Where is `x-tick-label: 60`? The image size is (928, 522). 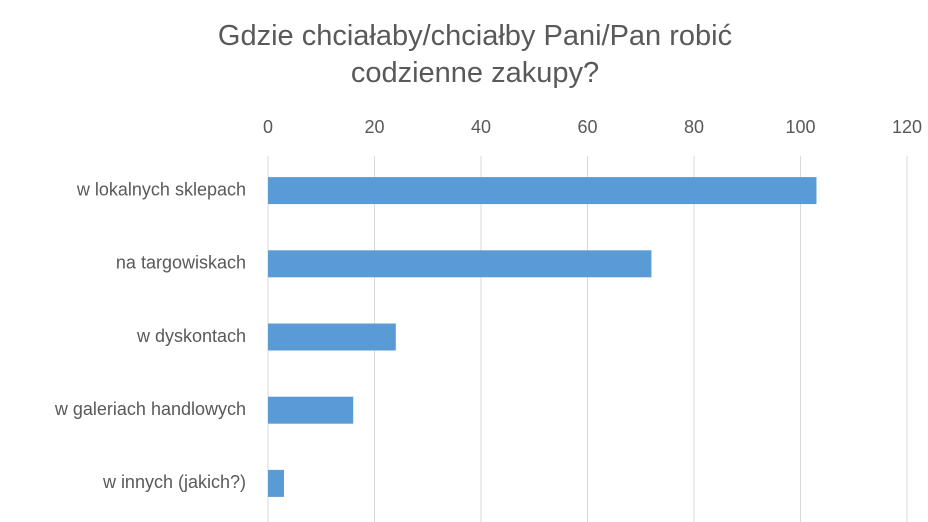
x-tick-label: 60 is located at coordinates (587, 127).